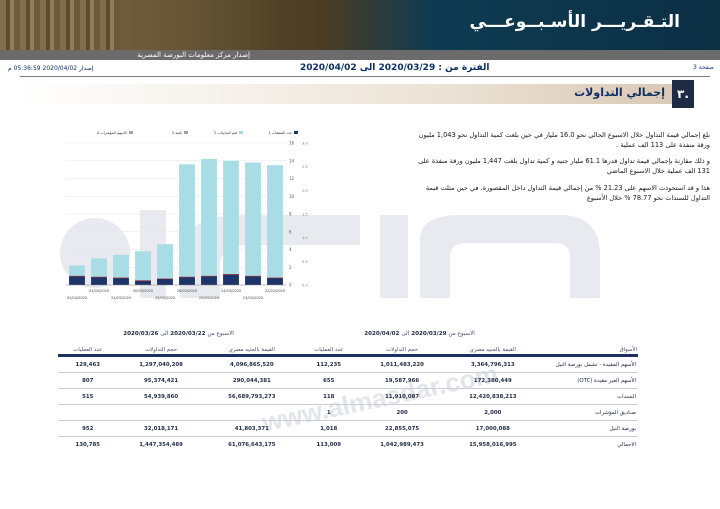  Describe the element at coordinates (305, 215) in the screenshot. I see `y-tick-secondary: 1.5` at that location.